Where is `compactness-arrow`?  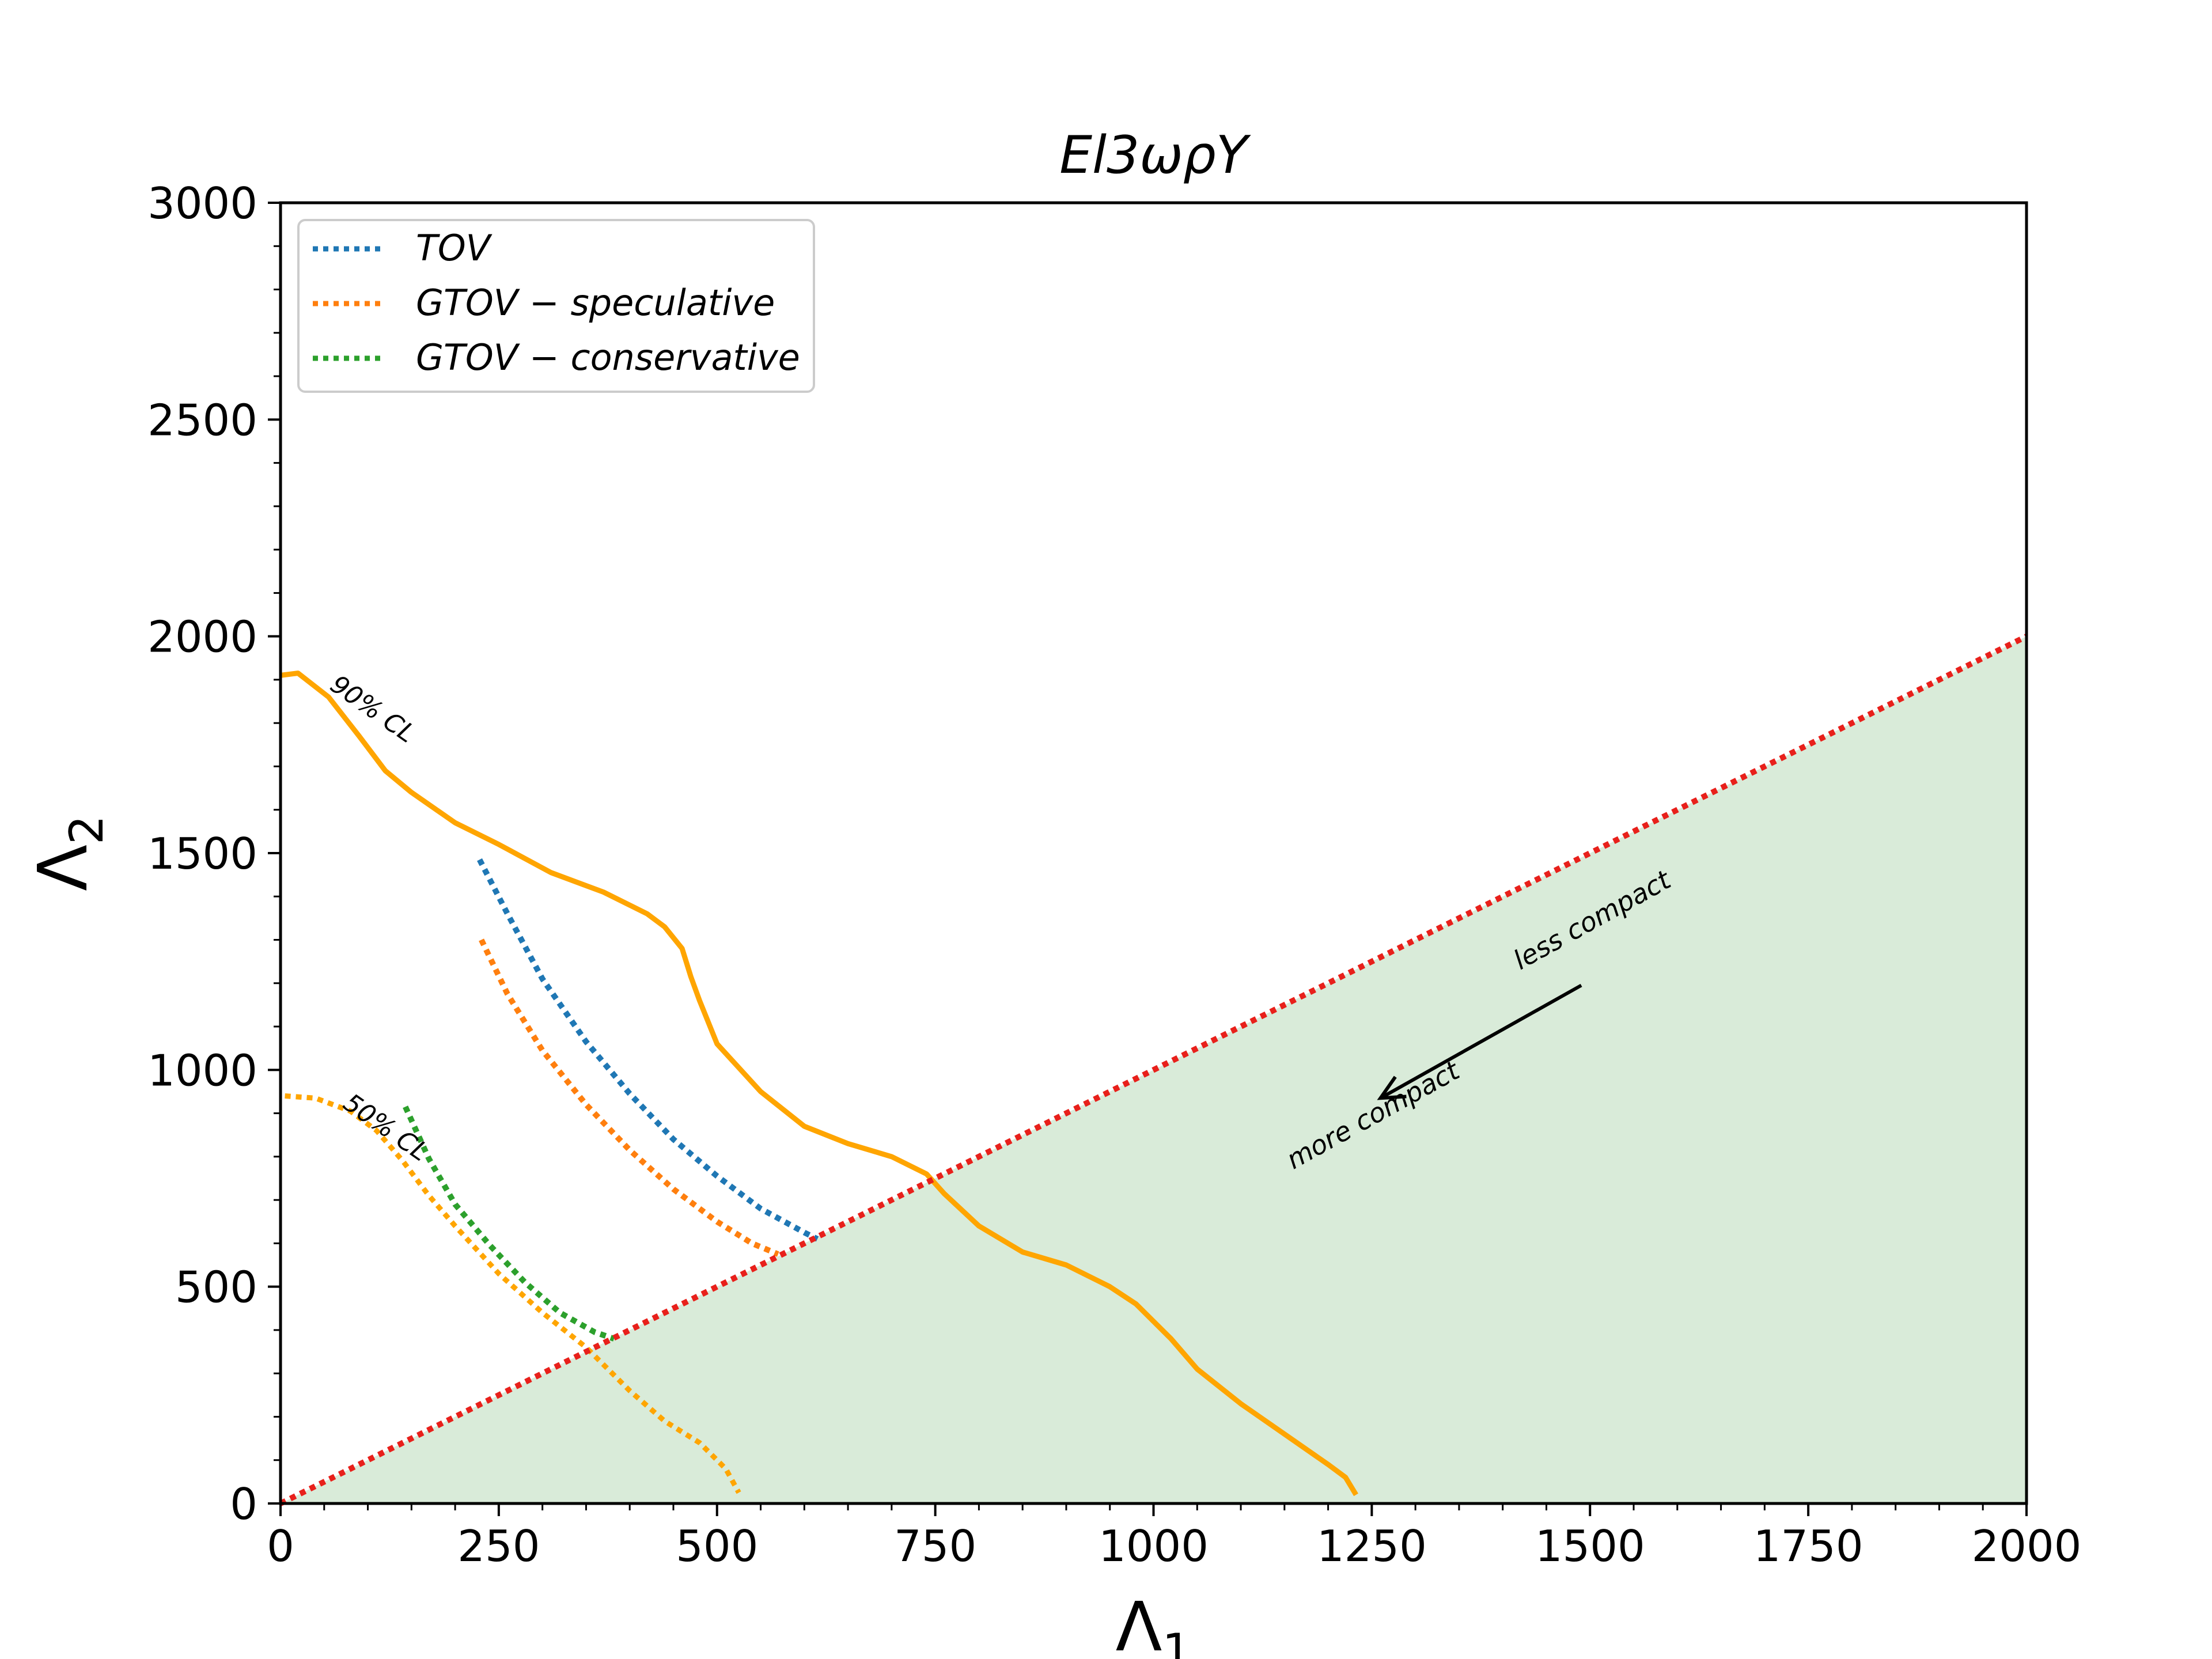
compactness-arrow is located at coordinates (1481, 1041).